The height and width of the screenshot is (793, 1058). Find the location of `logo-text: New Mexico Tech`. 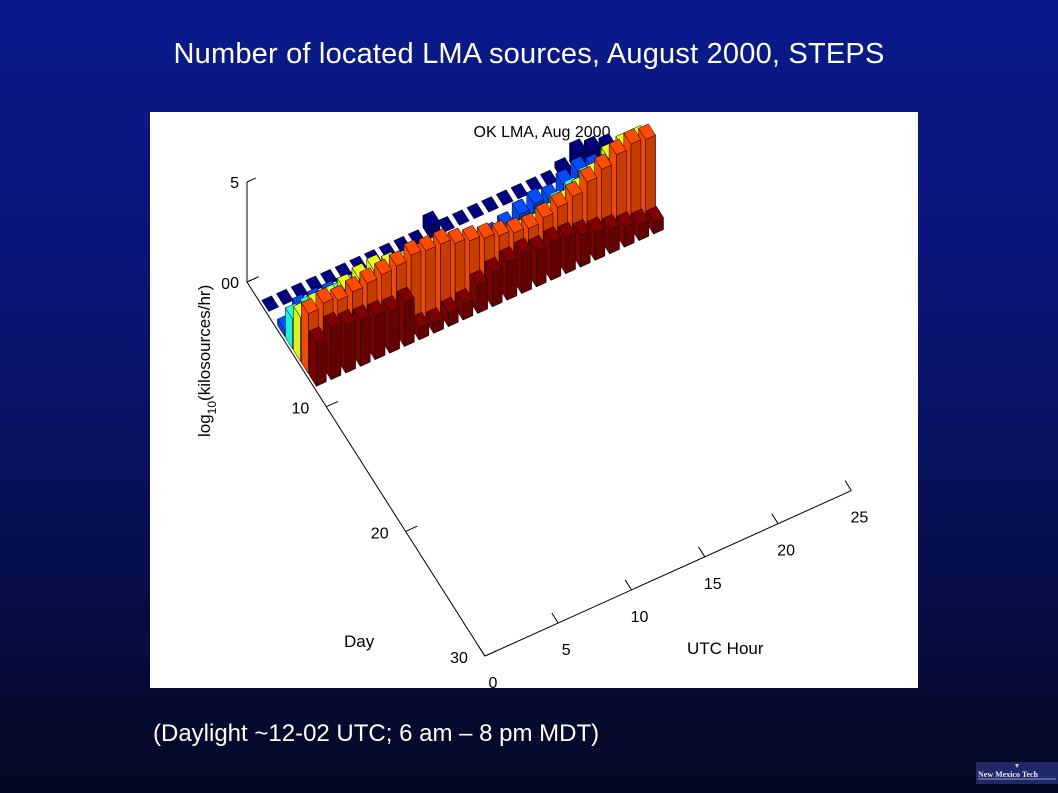

logo-text: New Mexico Tech is located at coordinates (1008, 774).